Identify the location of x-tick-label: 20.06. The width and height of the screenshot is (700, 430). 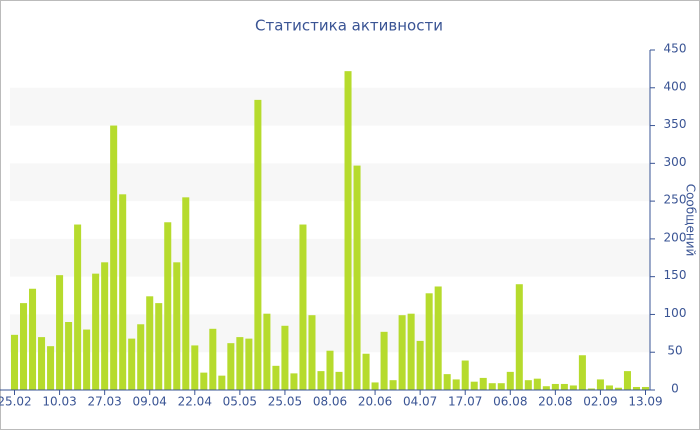
(375, 402).